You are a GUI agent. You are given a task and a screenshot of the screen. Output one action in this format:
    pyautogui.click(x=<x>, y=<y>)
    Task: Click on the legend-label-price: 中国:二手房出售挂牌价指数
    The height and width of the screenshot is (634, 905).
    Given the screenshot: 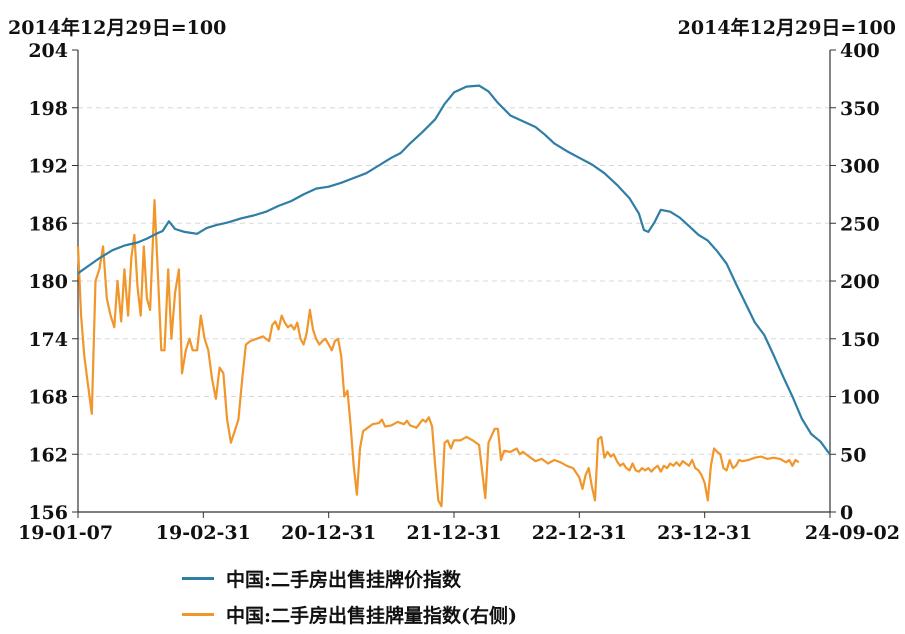 What is the action you would take?
    pyautogui.click(x=344, y=579)
    